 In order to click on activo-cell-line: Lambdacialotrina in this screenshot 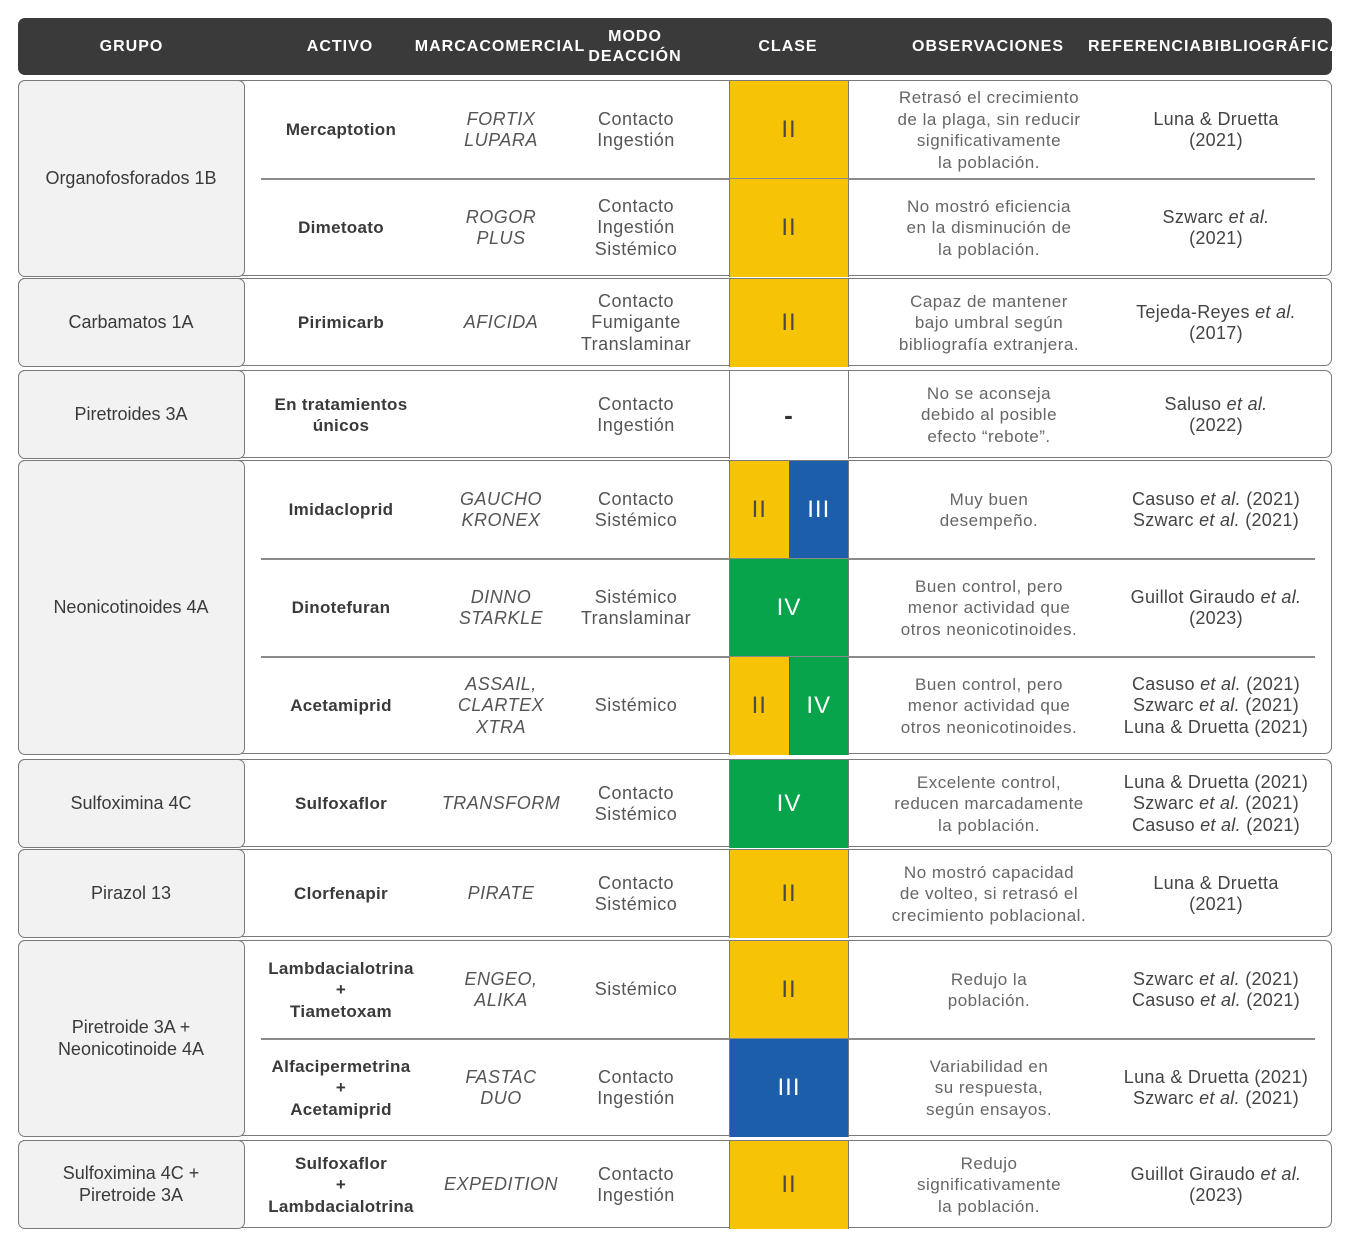, I will do `click(341, 968)`.